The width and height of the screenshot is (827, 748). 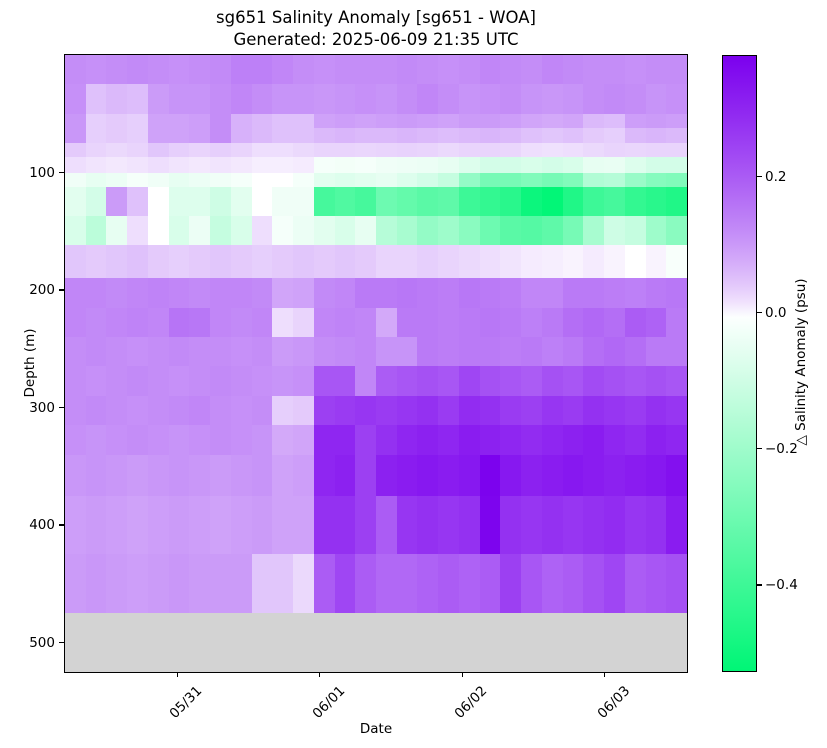 What do you see at coordinates (739, 363) in the screenshot?
I see `colorbar` at bounding box center [739, 363].